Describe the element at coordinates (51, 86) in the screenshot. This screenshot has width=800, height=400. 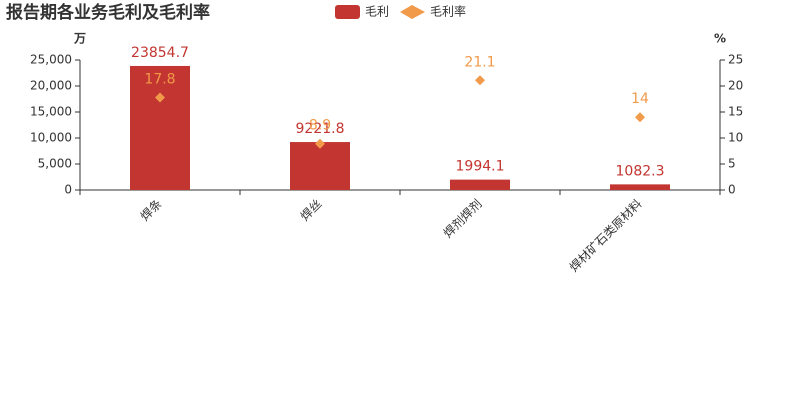
I see `y-tick-label: 20,000` at that location.